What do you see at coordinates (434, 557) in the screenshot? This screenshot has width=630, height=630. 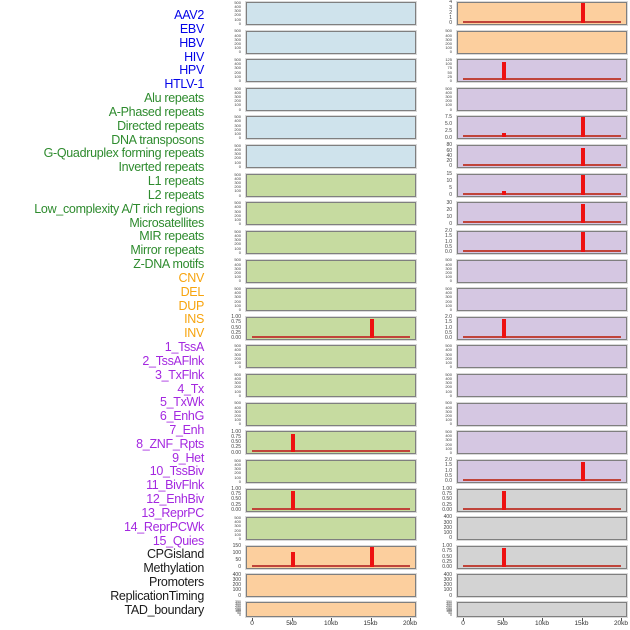 I see `y-axis-tick-column: 1.00 0.75 0.50 0.25 0.00` at bounding box center [434, 557].